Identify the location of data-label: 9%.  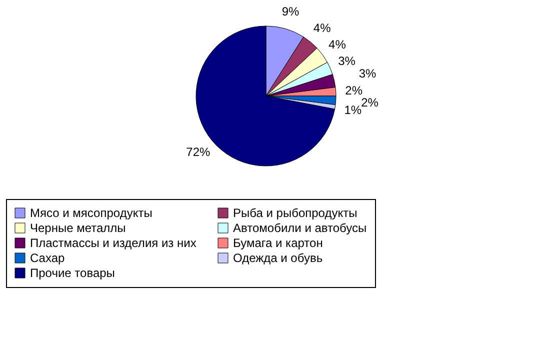
(291, 11).